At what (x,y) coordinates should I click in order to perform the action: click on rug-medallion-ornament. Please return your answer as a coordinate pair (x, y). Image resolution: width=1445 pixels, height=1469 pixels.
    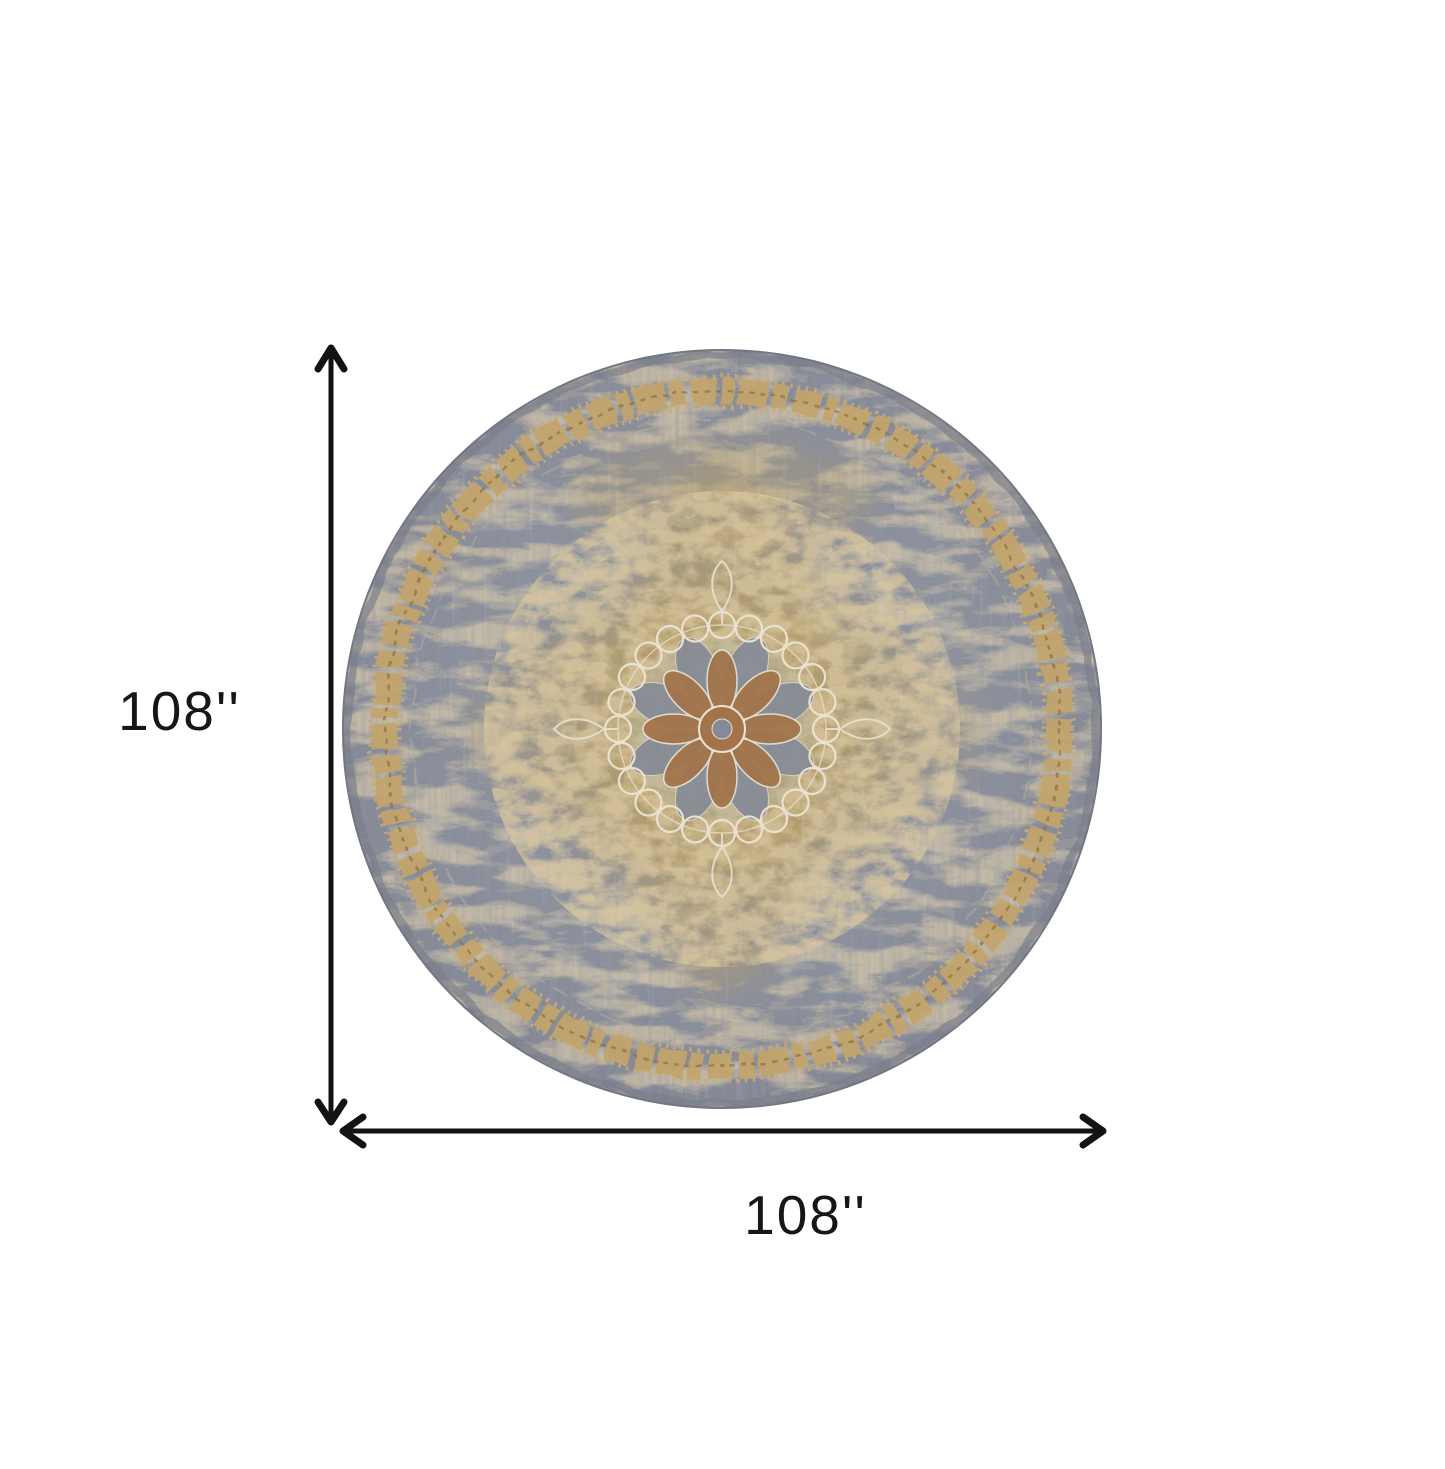
    Looking at the image, I should click on (722, 729).